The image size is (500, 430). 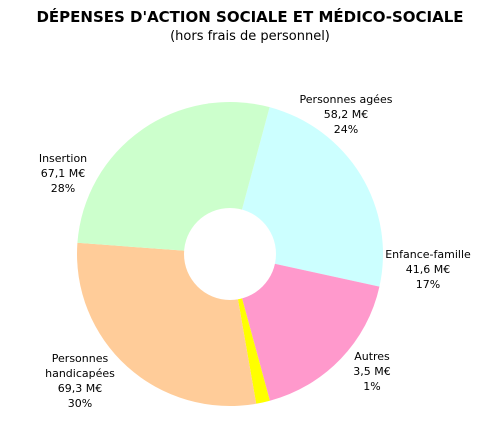 What do you see at coordinates (63, 188) in the screenshot?
I see `slice-label-line: 28%` at bounding box center [63, 188].